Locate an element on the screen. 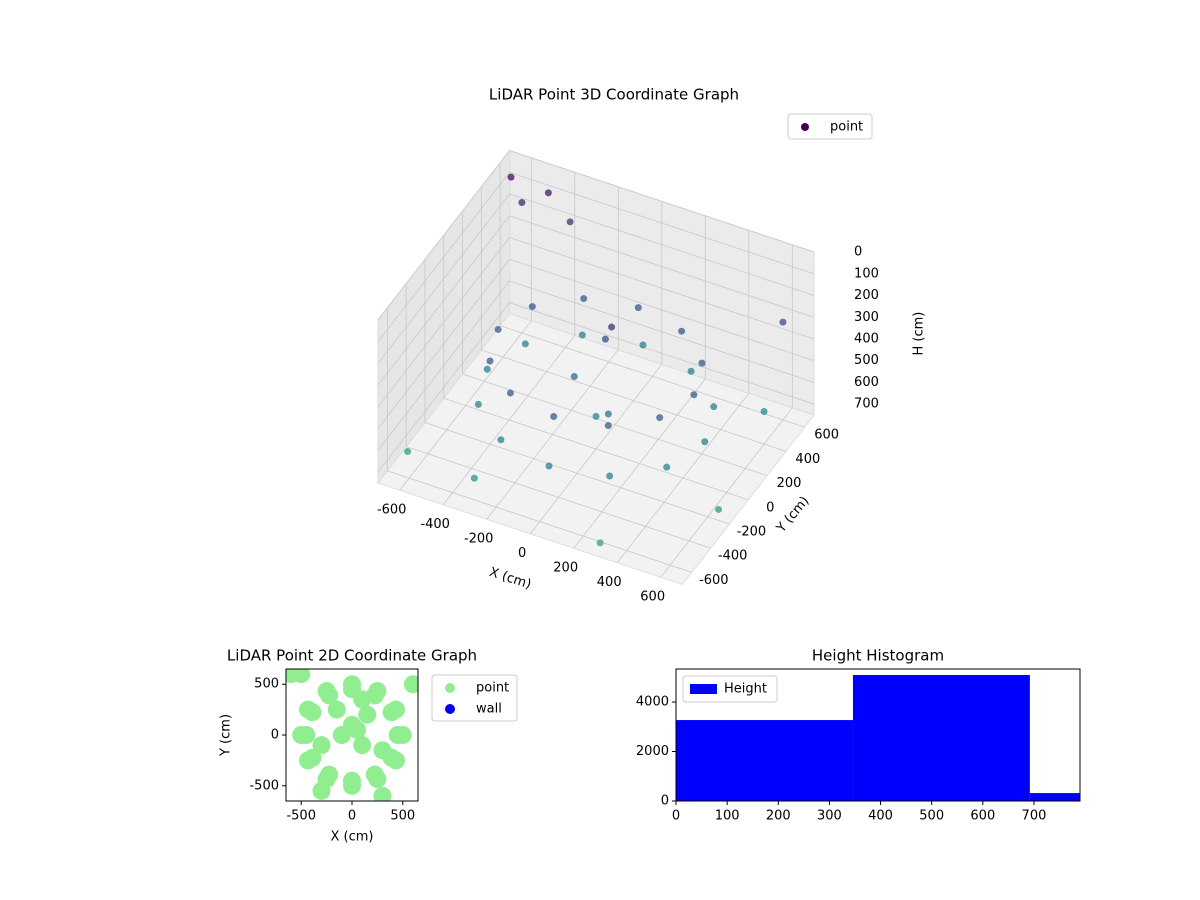 Image resolution: width=1200 pixels, height=900 pixels. y-tick-label: -500 is located at coordinates (264, 785).